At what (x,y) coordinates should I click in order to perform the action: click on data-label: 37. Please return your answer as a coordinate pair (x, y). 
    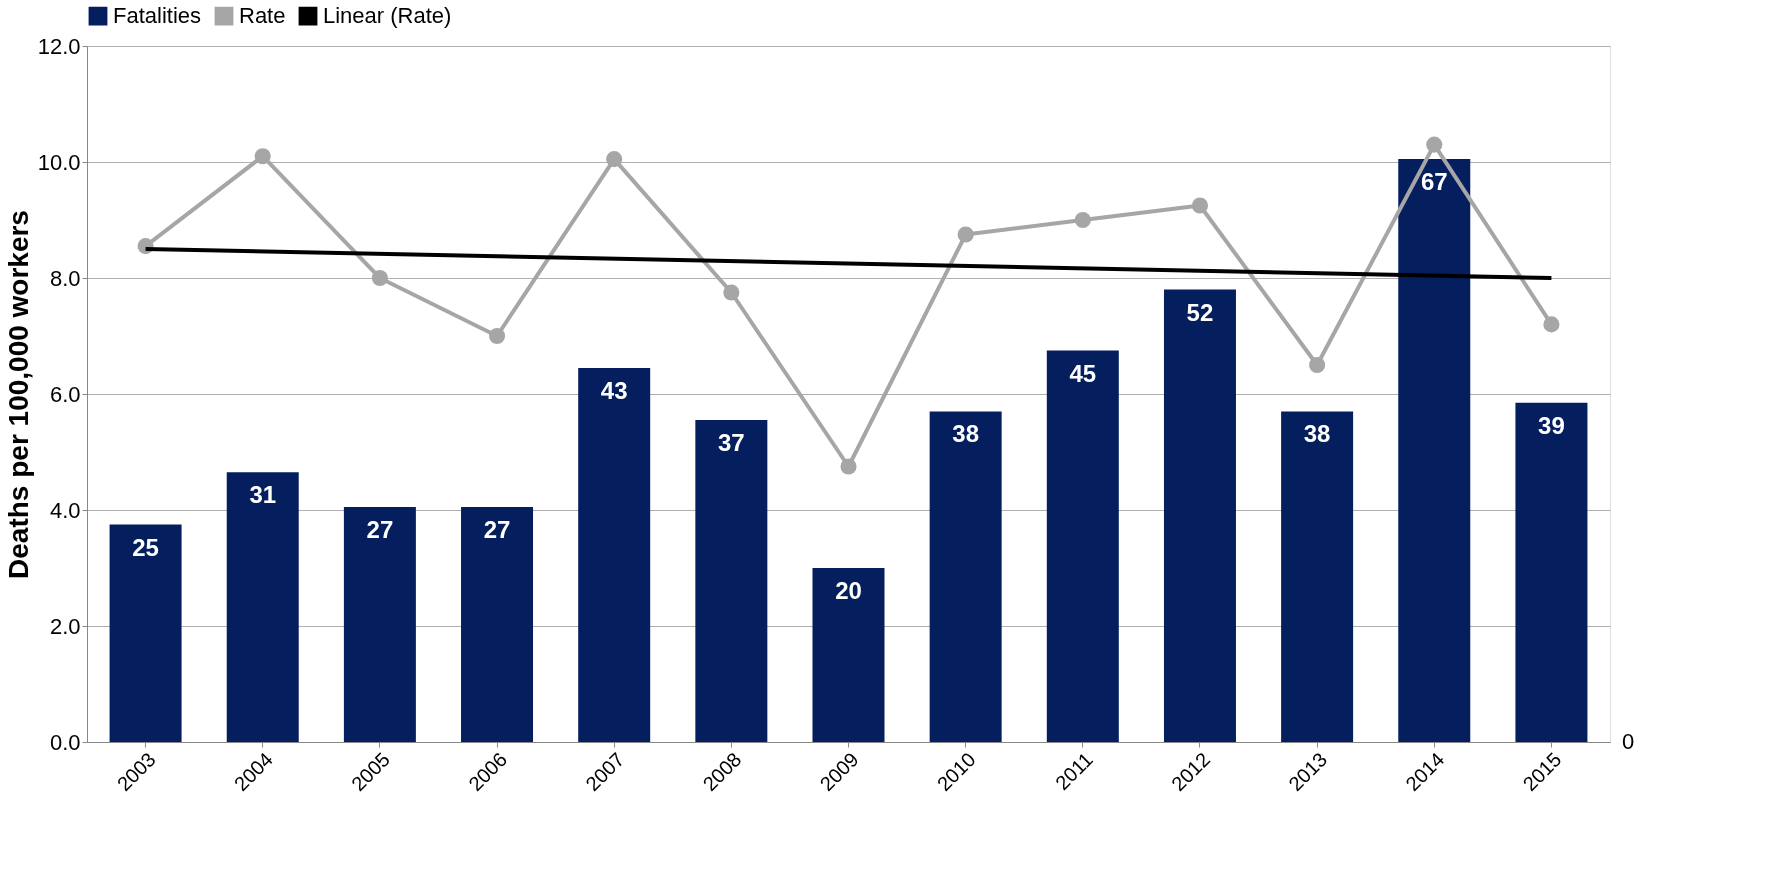
    Looking at the image, I should click on (731, 443).